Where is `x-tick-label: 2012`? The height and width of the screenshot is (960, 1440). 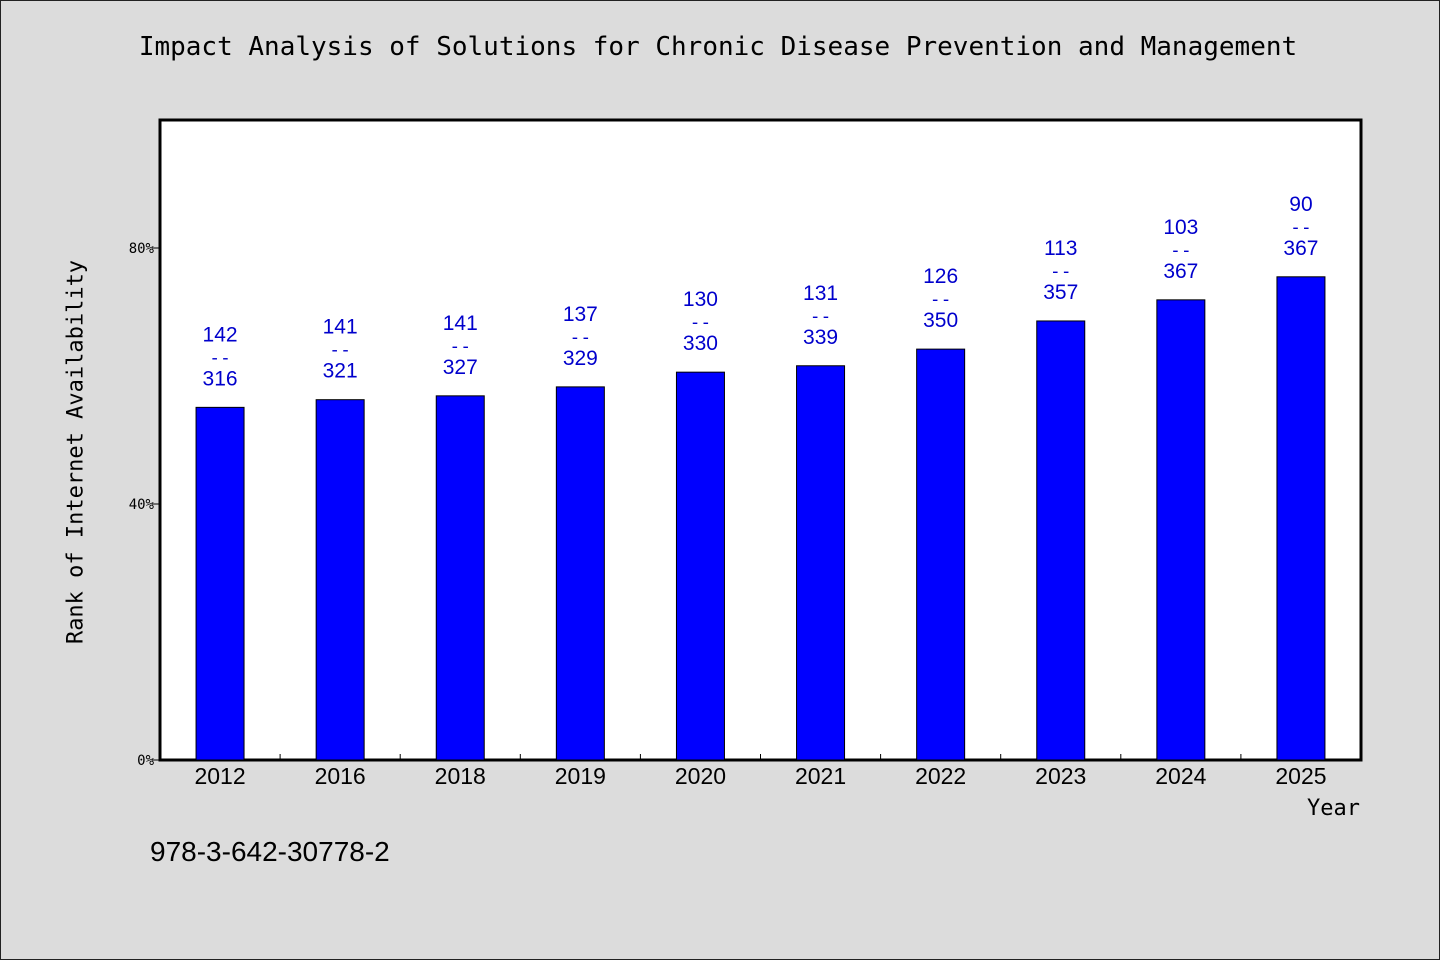 x-tick-label: 2012 is located at coordinates (219, 776).